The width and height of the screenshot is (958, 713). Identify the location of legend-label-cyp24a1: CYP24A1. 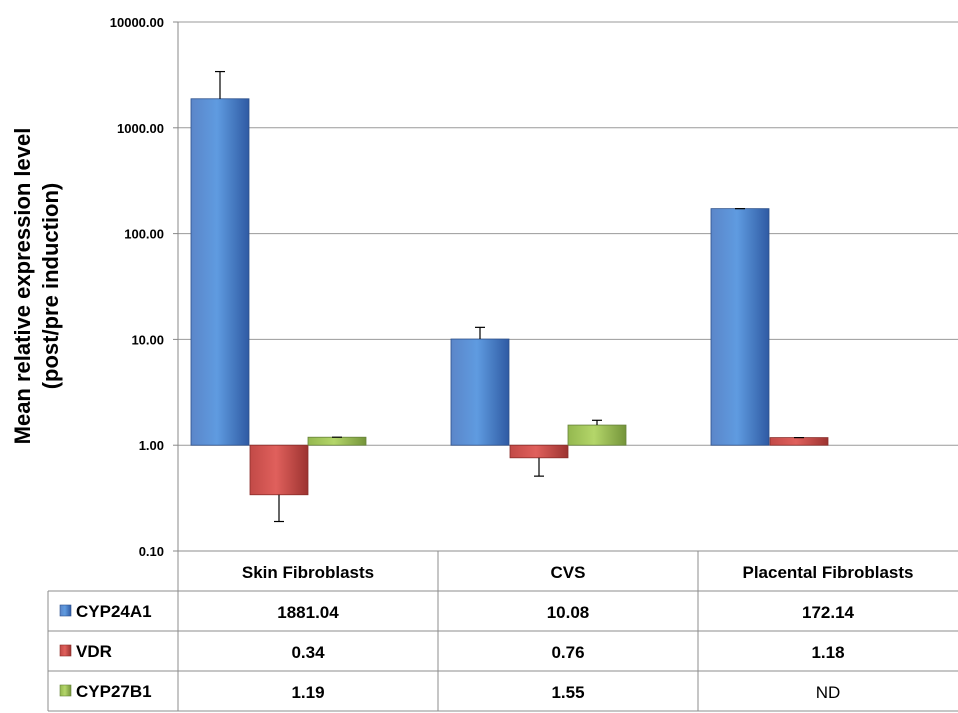
(114, 611).